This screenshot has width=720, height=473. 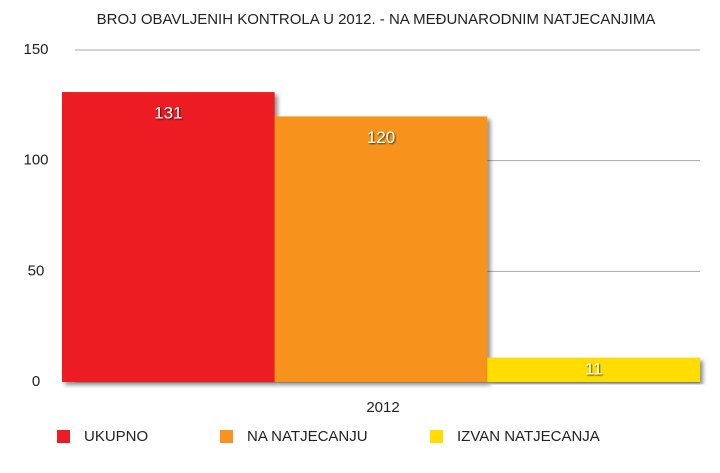 I want to click on value-label: 11, so click(x=594, y=368).